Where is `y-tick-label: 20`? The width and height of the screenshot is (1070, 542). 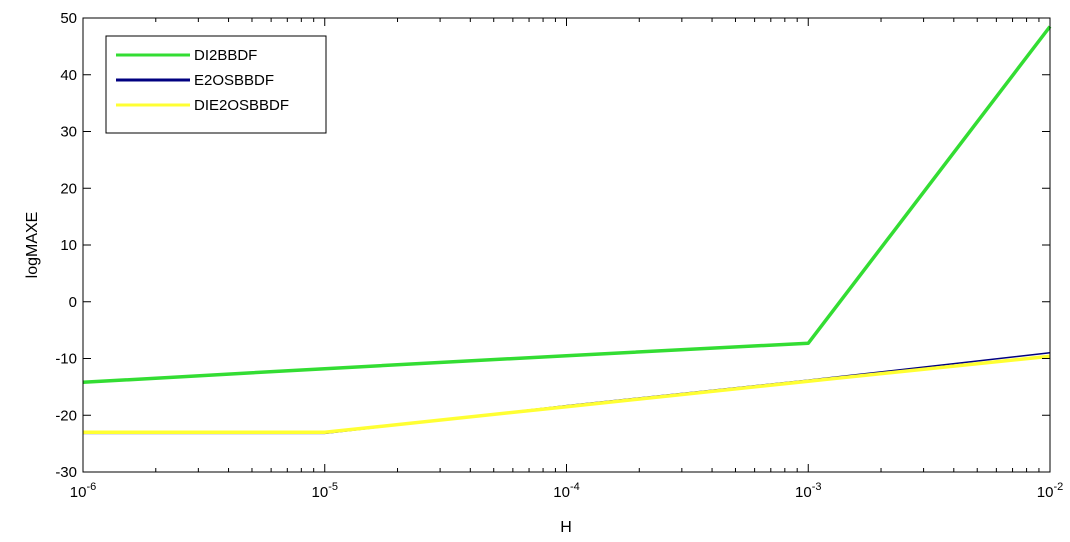 y-tick-label: 20 is located at coordinates (68, 188).